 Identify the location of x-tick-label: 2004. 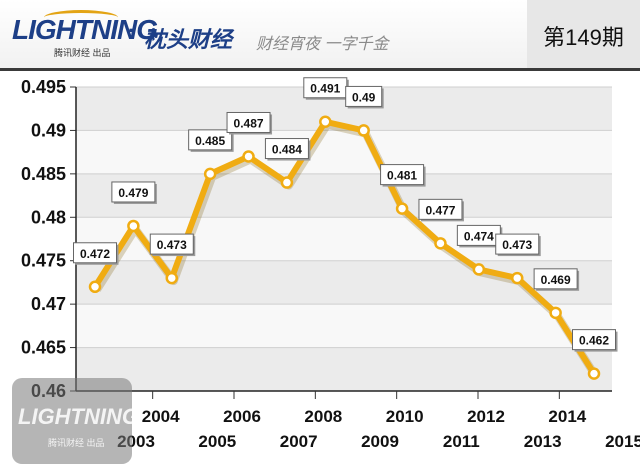
(161, 416).